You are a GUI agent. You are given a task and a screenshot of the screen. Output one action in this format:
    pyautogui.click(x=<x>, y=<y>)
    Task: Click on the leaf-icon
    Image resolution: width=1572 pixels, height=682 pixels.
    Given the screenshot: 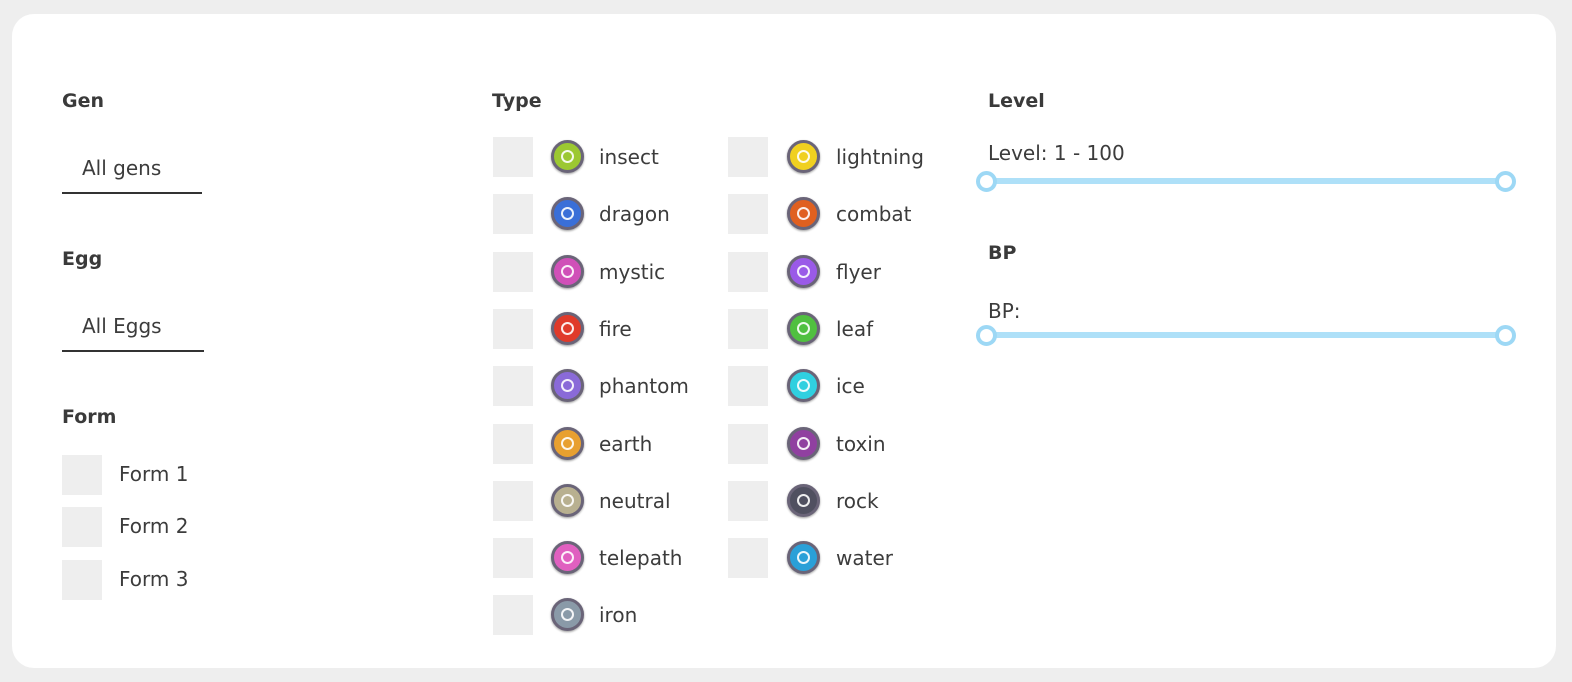 What is the action you would take?
    pyautogui.click(x=803, y=328)
    